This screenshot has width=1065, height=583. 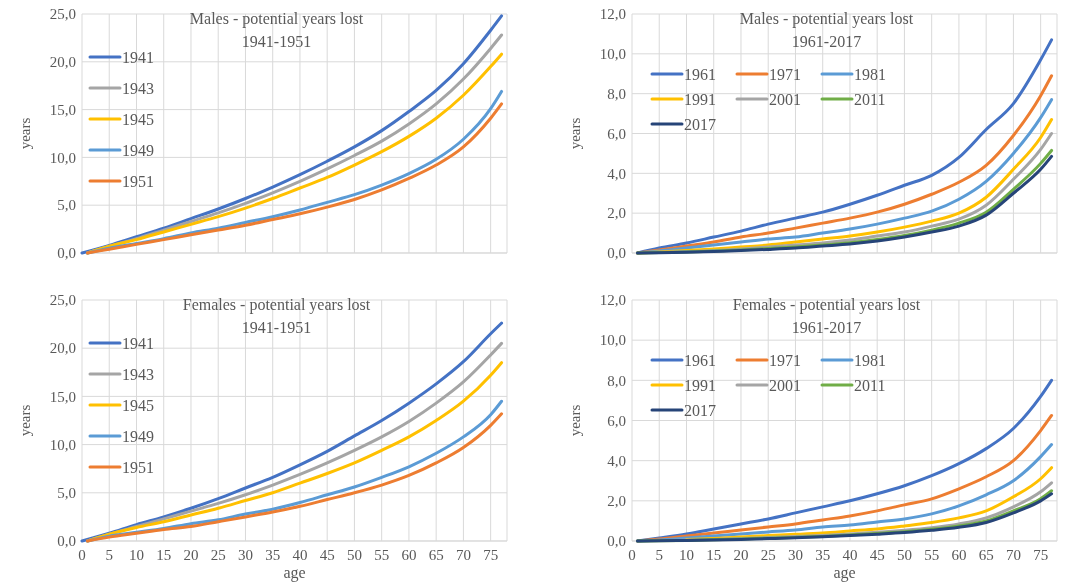 I want to click on chart-title: Females - potential years lost 1941-1951, so click(x=276, y=316).